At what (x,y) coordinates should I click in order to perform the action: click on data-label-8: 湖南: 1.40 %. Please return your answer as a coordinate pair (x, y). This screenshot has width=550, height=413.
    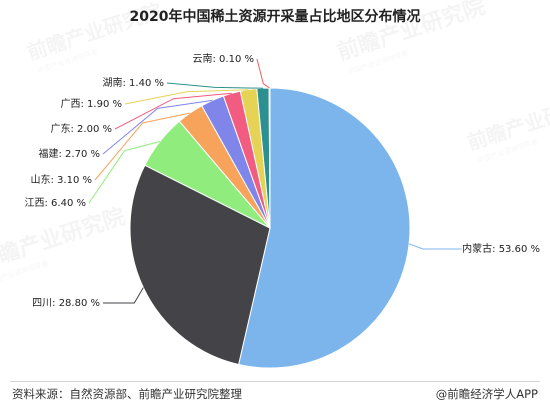
    Looking at the image, I should click on (134, 82).